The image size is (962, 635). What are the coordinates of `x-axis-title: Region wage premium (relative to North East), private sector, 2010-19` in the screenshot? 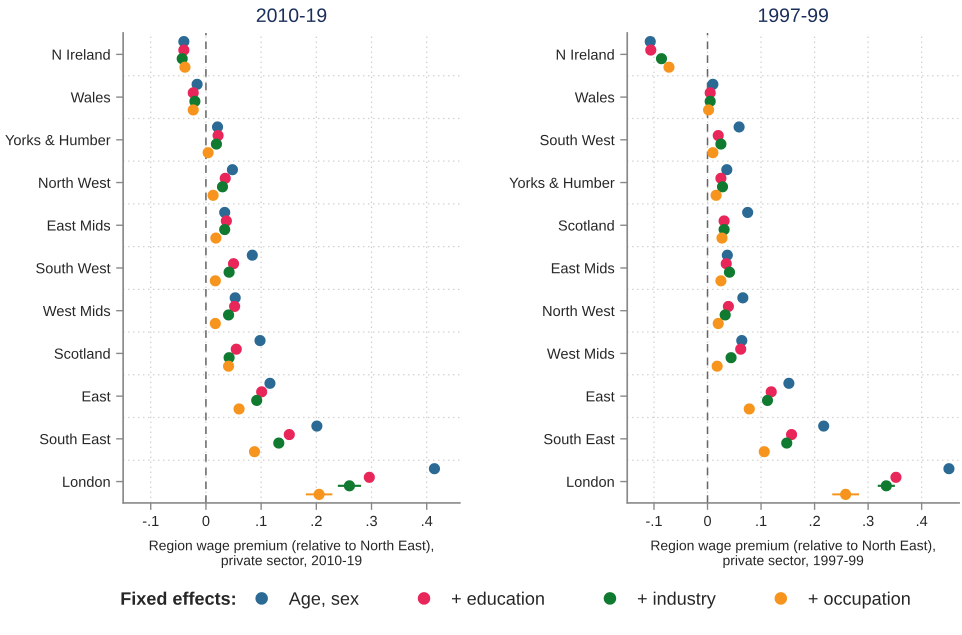 It's located at (292, 554).